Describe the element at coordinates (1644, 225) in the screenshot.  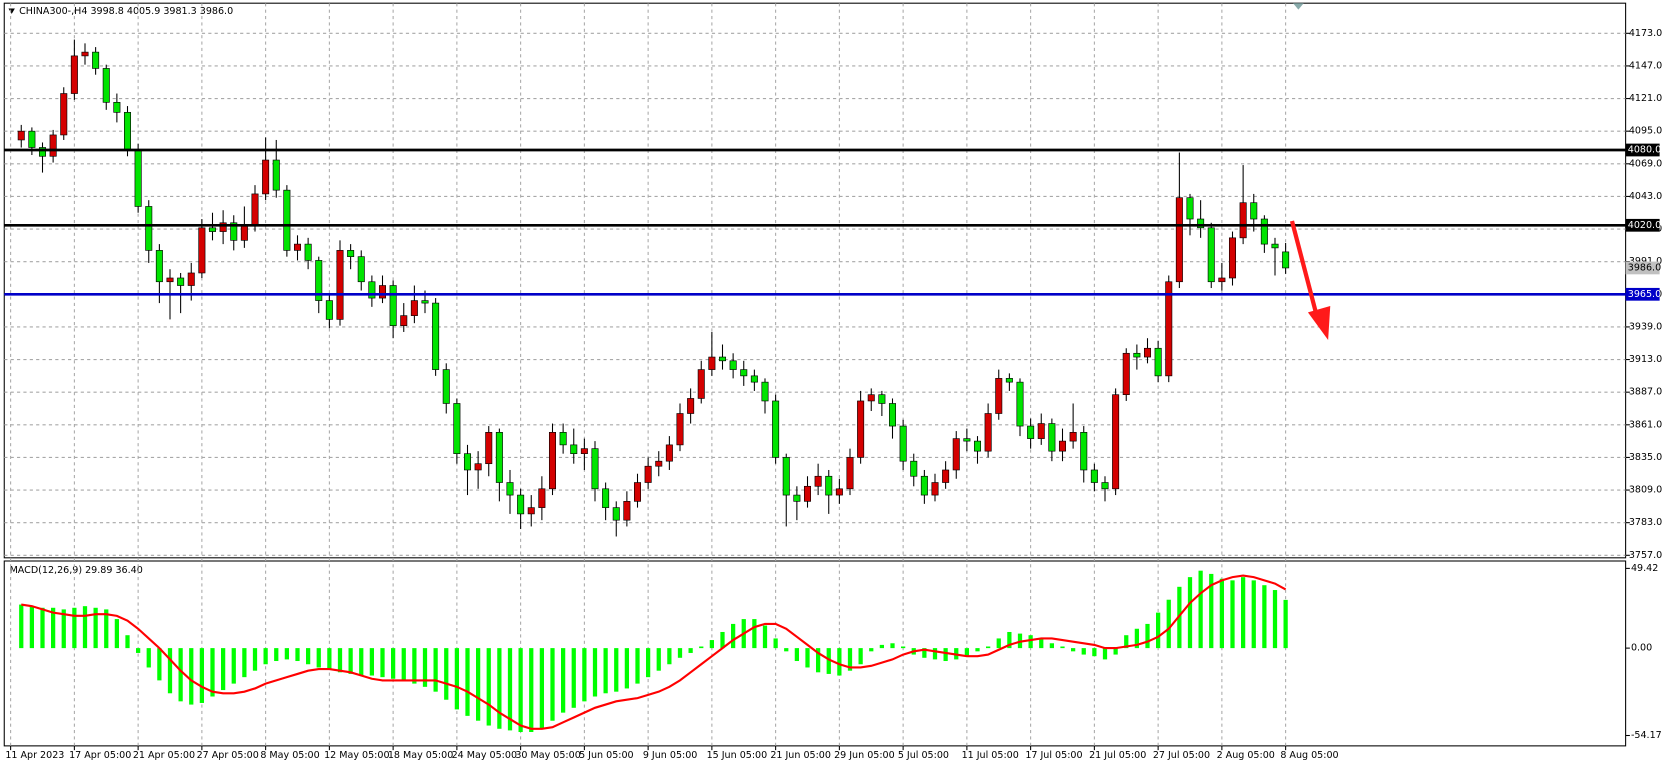
I see `level-label: 4020.0` at that location.